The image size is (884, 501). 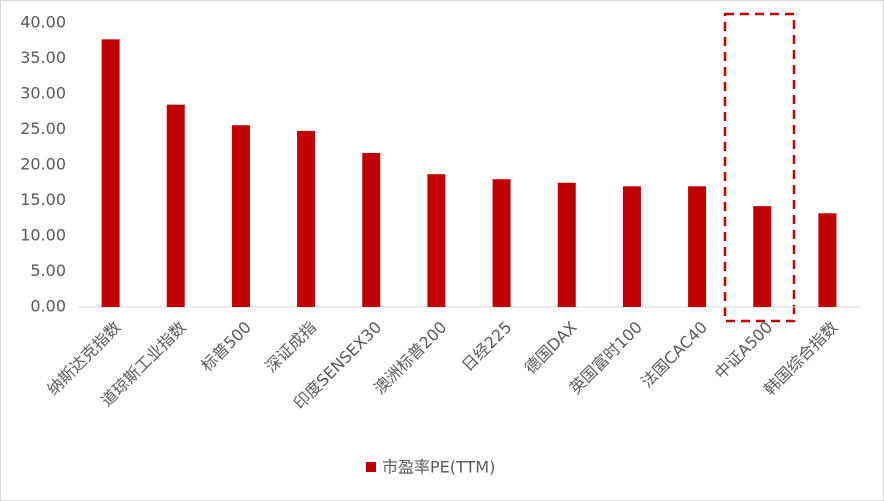 I want to click on y-tick-label: 5.00, so click(x=48, y=270).